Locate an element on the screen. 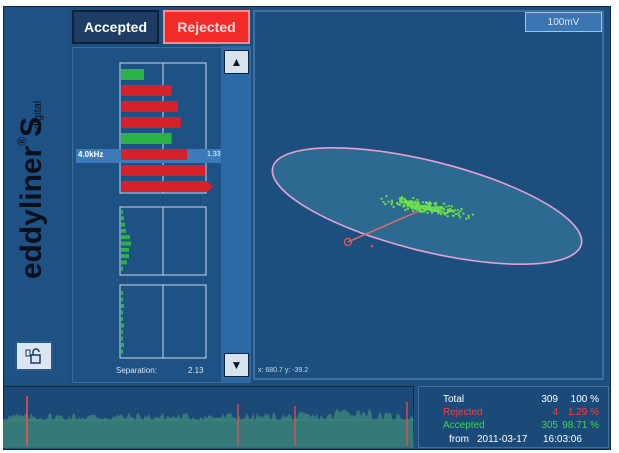 This screenshot has width=619, height=453. tab-accepted: Accepted is located at coordinates (115, 27).